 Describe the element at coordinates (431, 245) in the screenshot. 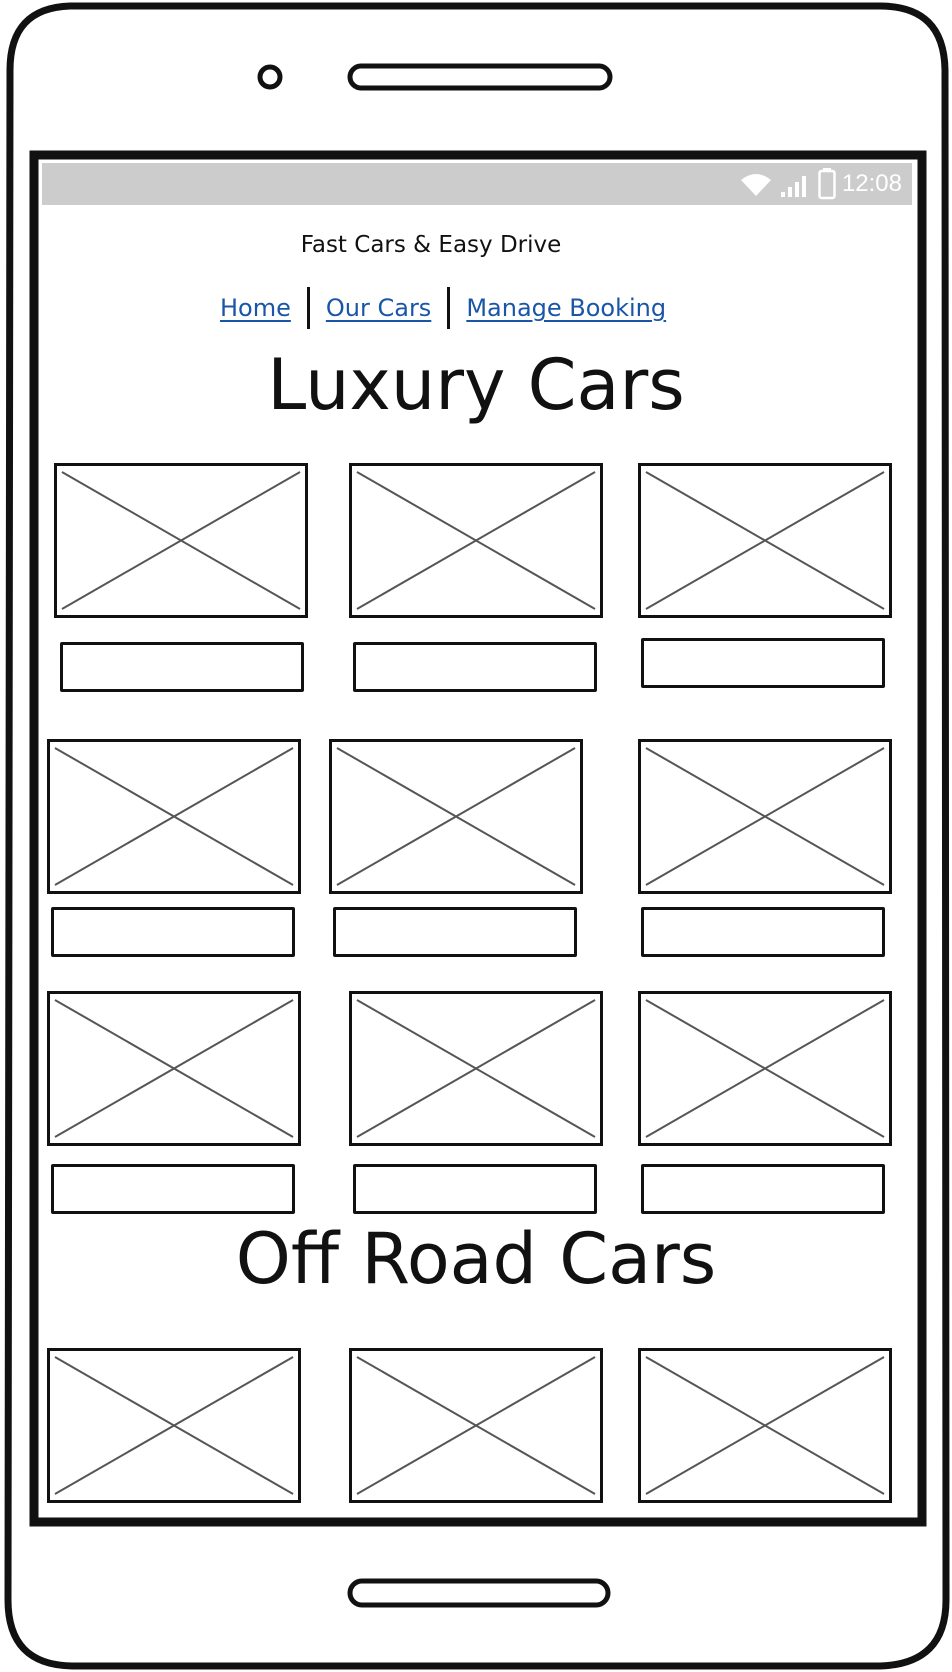

I see `app-title: Fast Cars & Easy Drive` at that location.